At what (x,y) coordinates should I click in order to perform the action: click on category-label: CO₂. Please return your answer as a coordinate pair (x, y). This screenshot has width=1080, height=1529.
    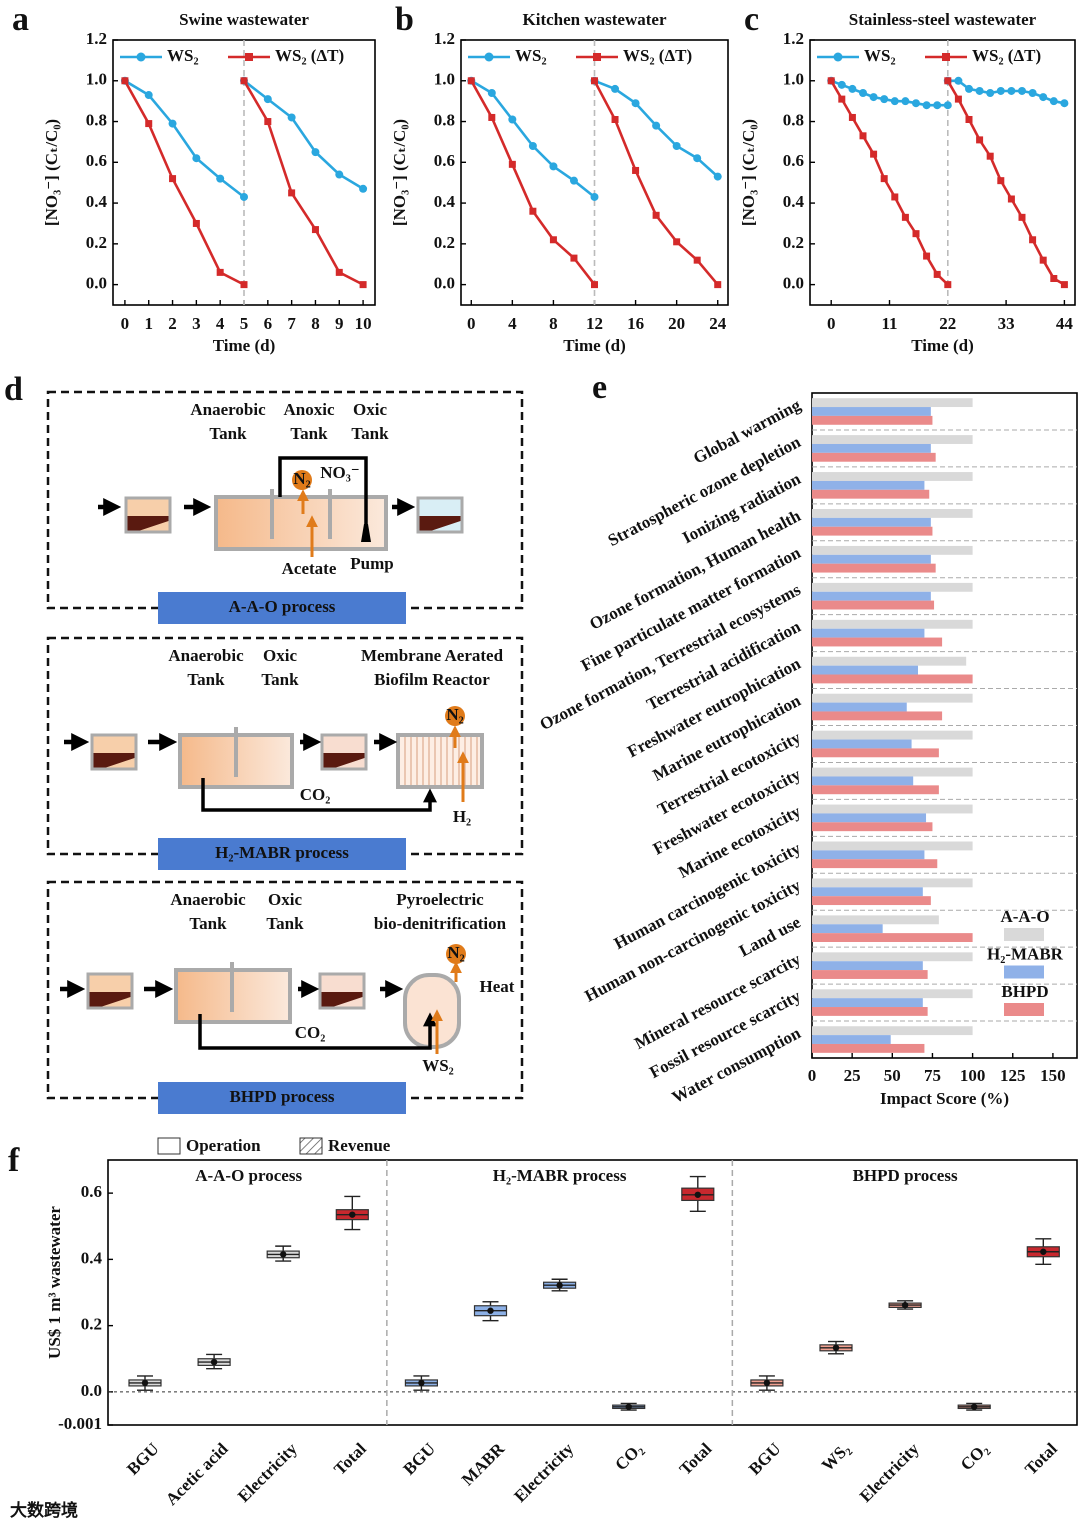
    Looking at the image, I should click on (974, 1456).